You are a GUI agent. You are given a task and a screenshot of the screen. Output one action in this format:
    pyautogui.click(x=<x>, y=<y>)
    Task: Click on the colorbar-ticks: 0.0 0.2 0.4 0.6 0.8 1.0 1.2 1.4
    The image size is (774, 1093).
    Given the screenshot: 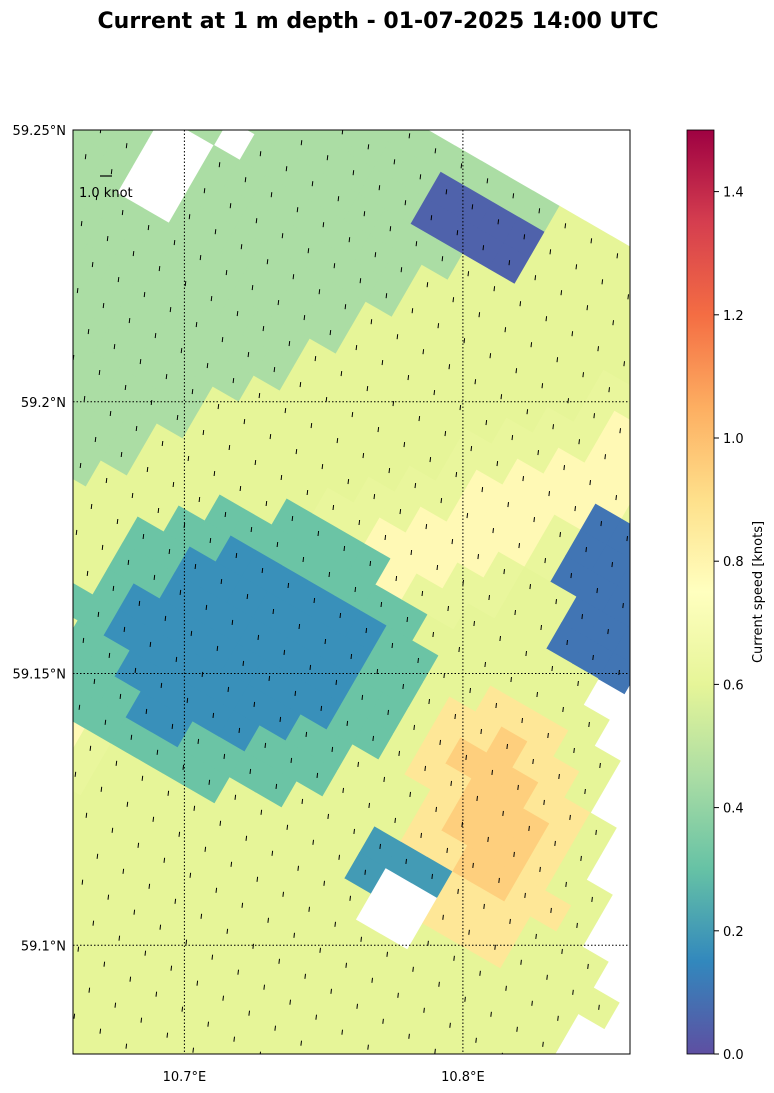 What is the action you would take?
    pyautogui.click(x=729, y=624)
    